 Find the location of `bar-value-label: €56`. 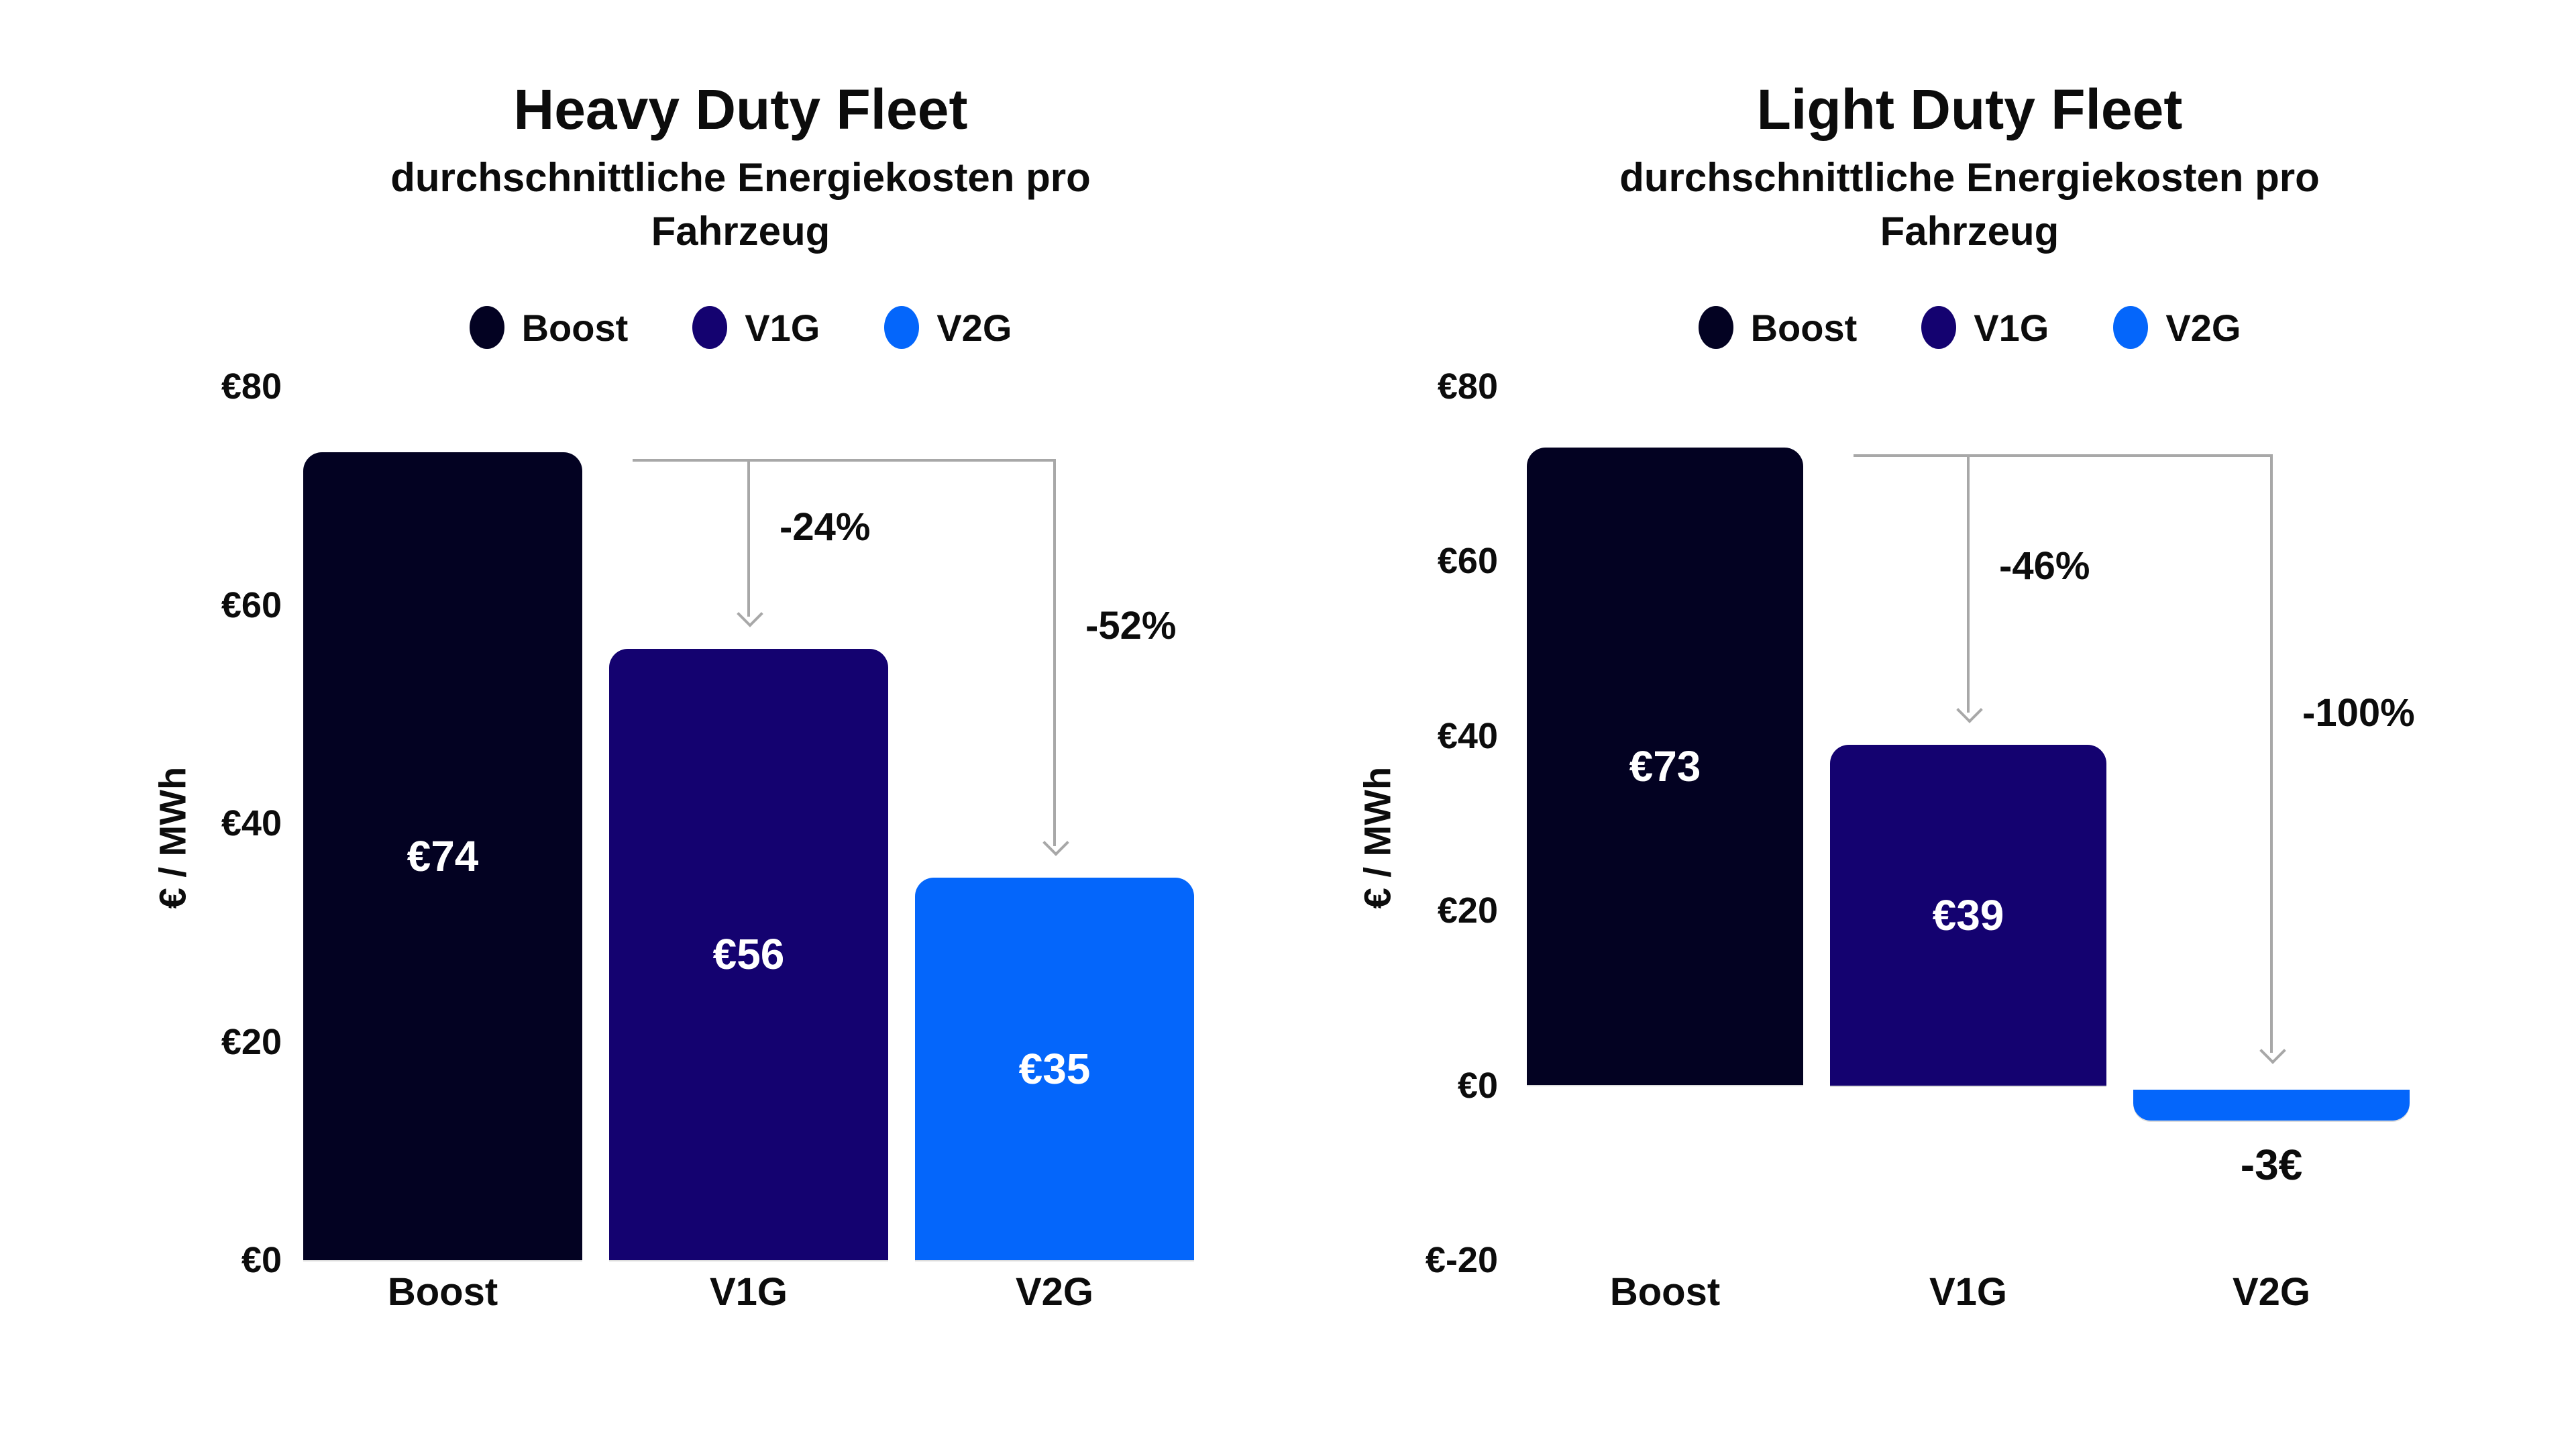

bar-value-label: €56 is located at coordinates (748, 954).